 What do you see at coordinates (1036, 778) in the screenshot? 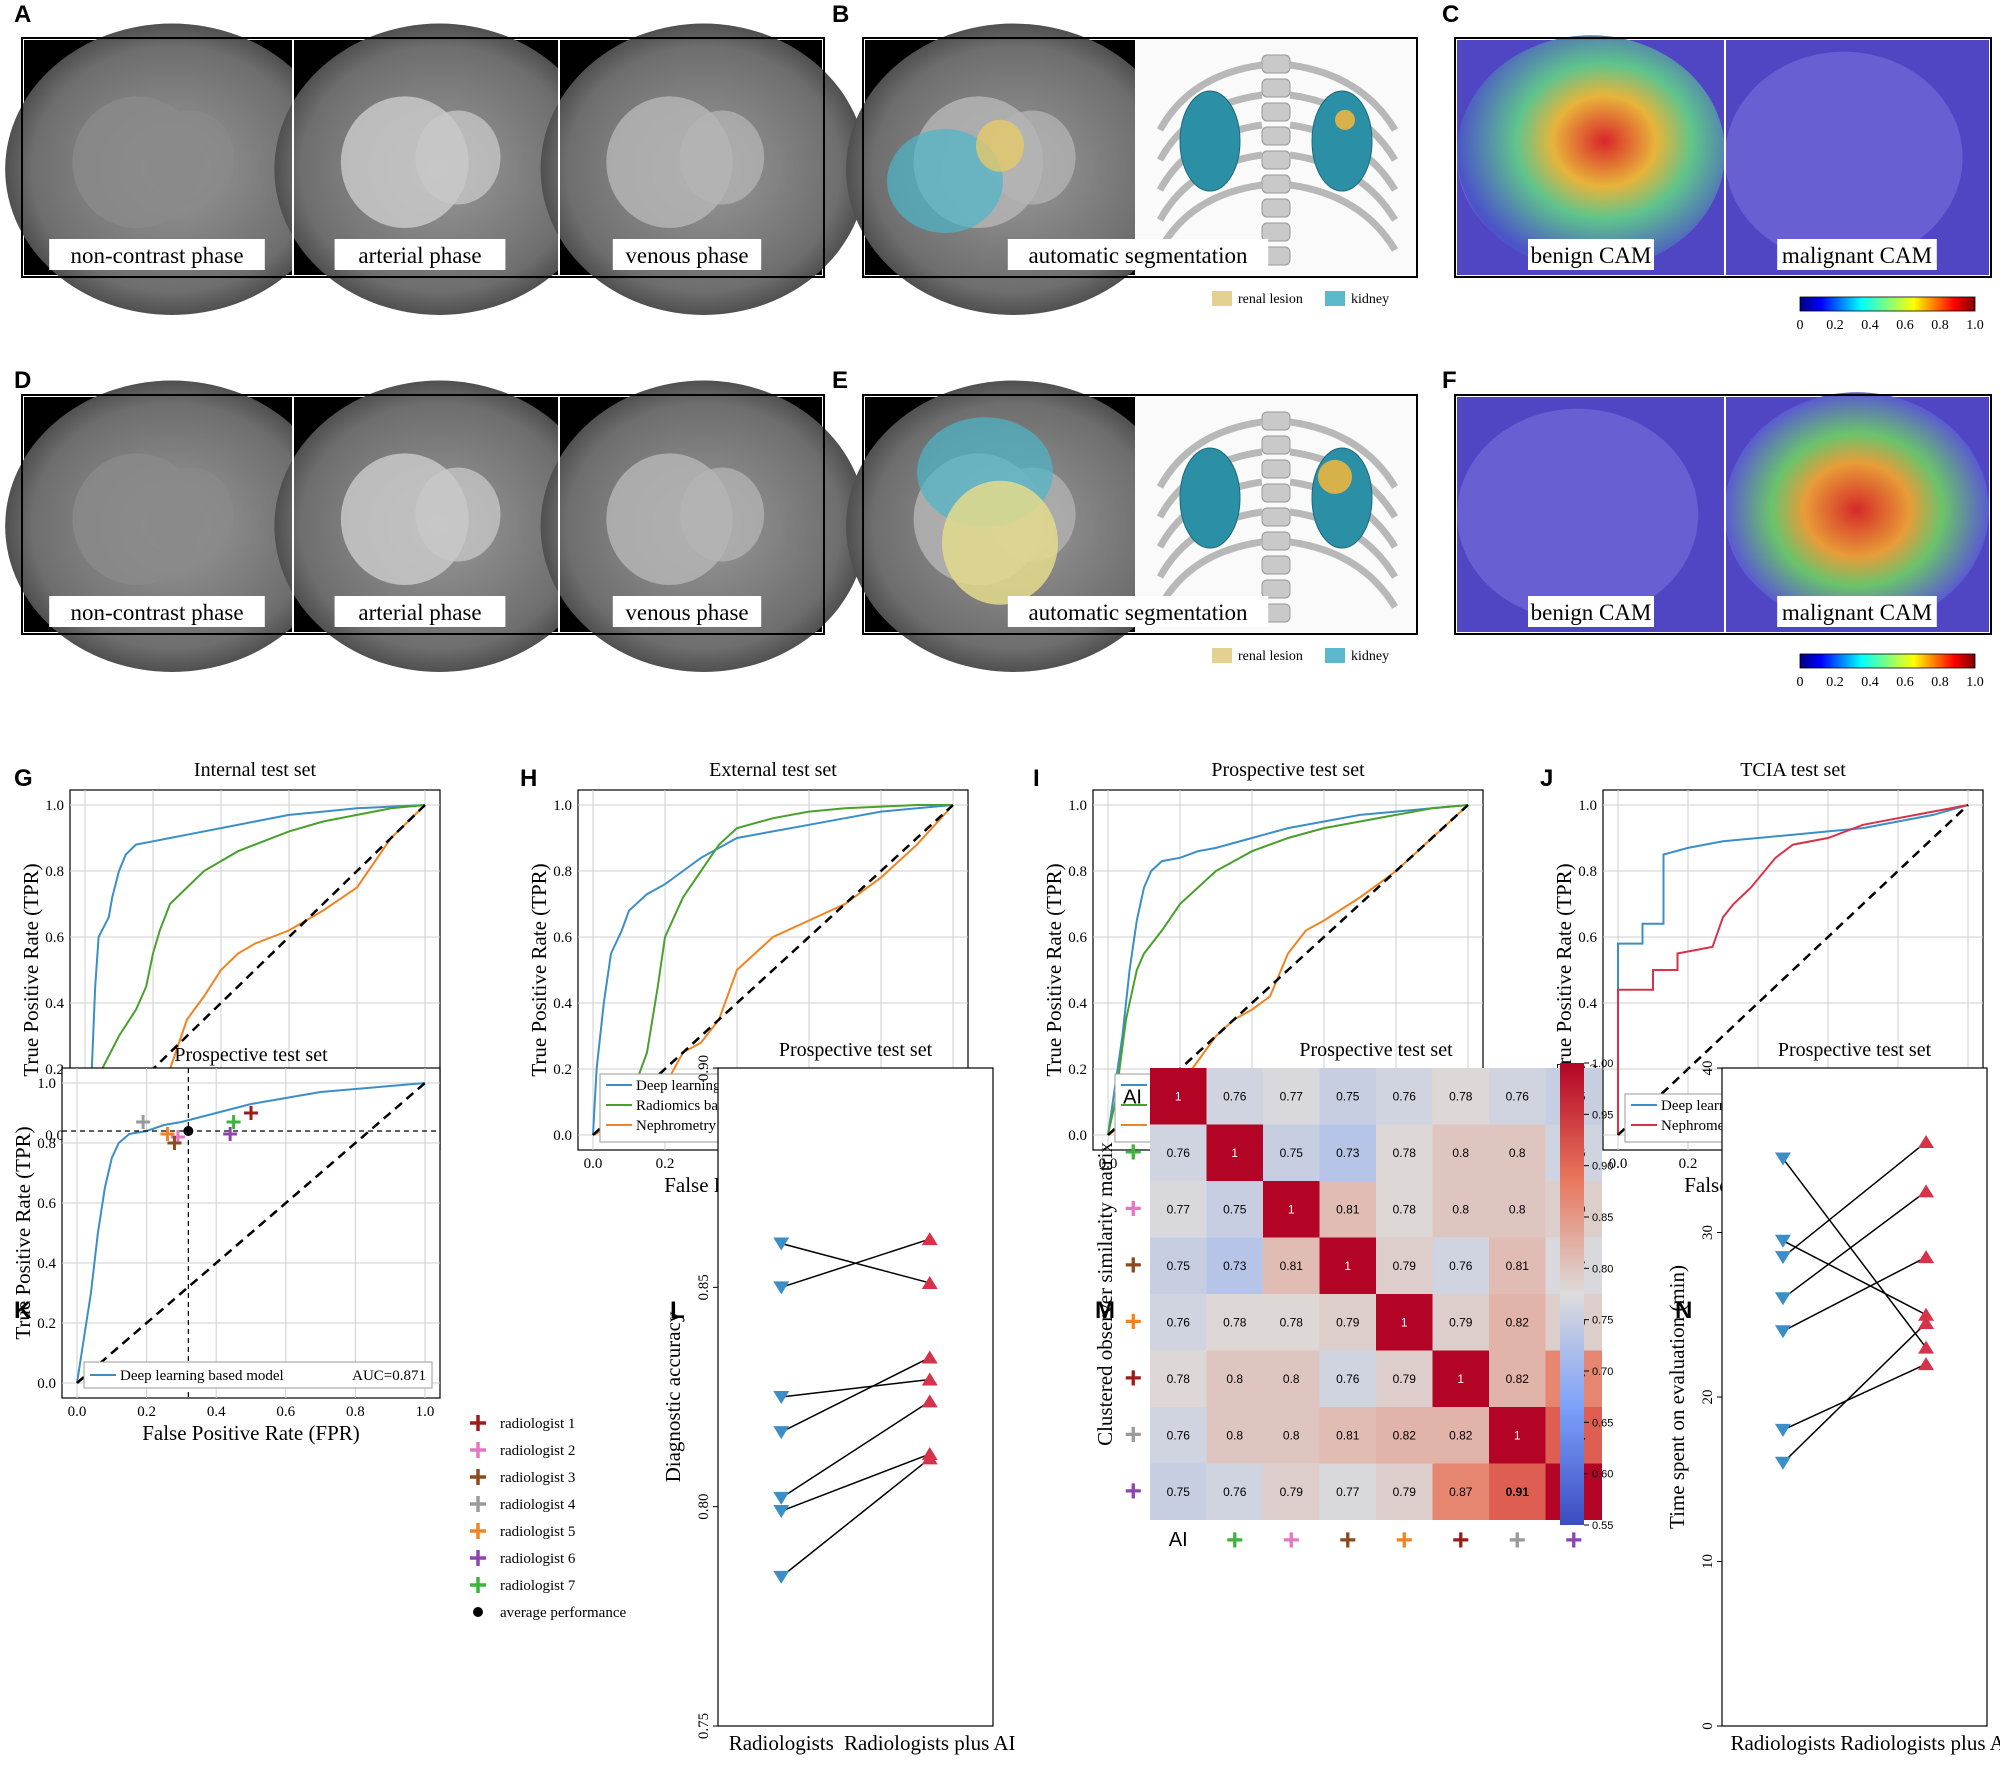
I see `panel-label-i: I` at bounding box center [1036, 778].